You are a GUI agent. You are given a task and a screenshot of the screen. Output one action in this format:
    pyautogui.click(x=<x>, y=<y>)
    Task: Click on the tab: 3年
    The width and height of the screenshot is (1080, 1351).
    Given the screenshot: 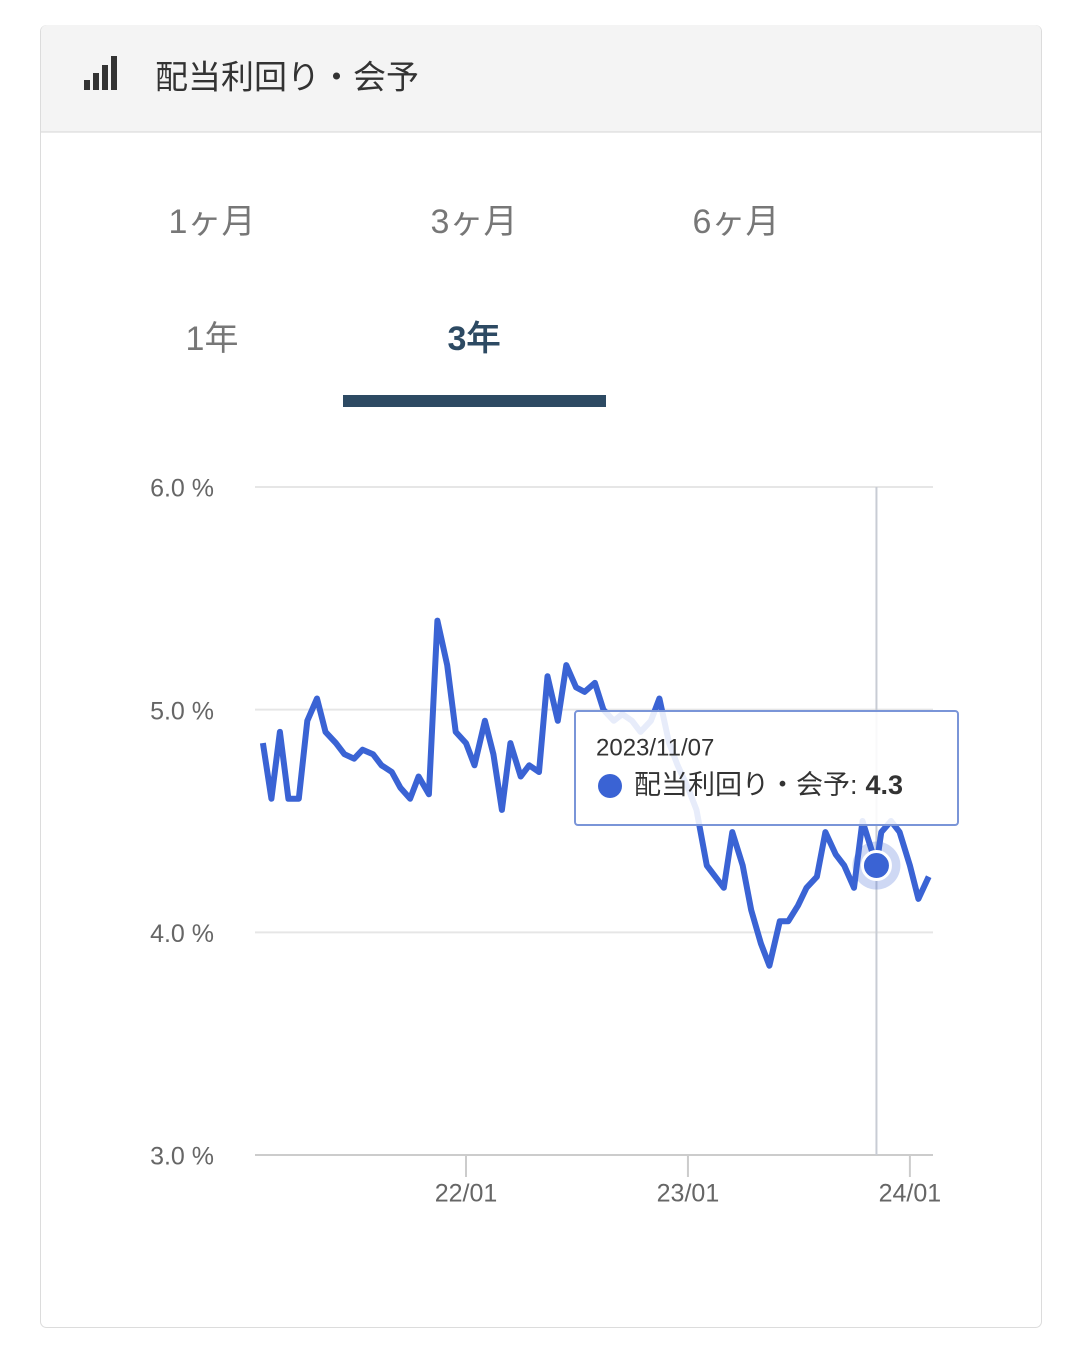 What is the action you would take?
    pyautogui.click(x=474, y=339)
    